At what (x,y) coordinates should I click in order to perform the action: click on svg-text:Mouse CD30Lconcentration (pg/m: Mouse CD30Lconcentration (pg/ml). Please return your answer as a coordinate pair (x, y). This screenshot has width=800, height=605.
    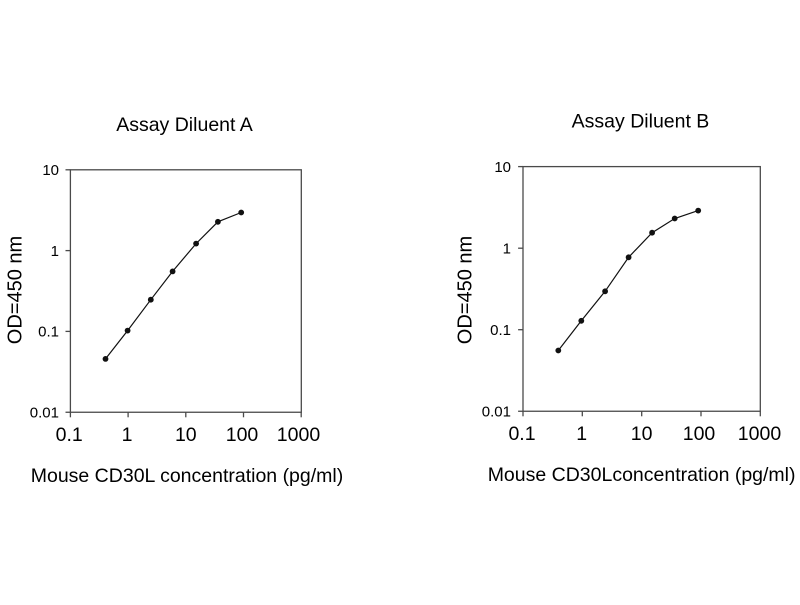
    Looking at the image, I should click on (642, 475).